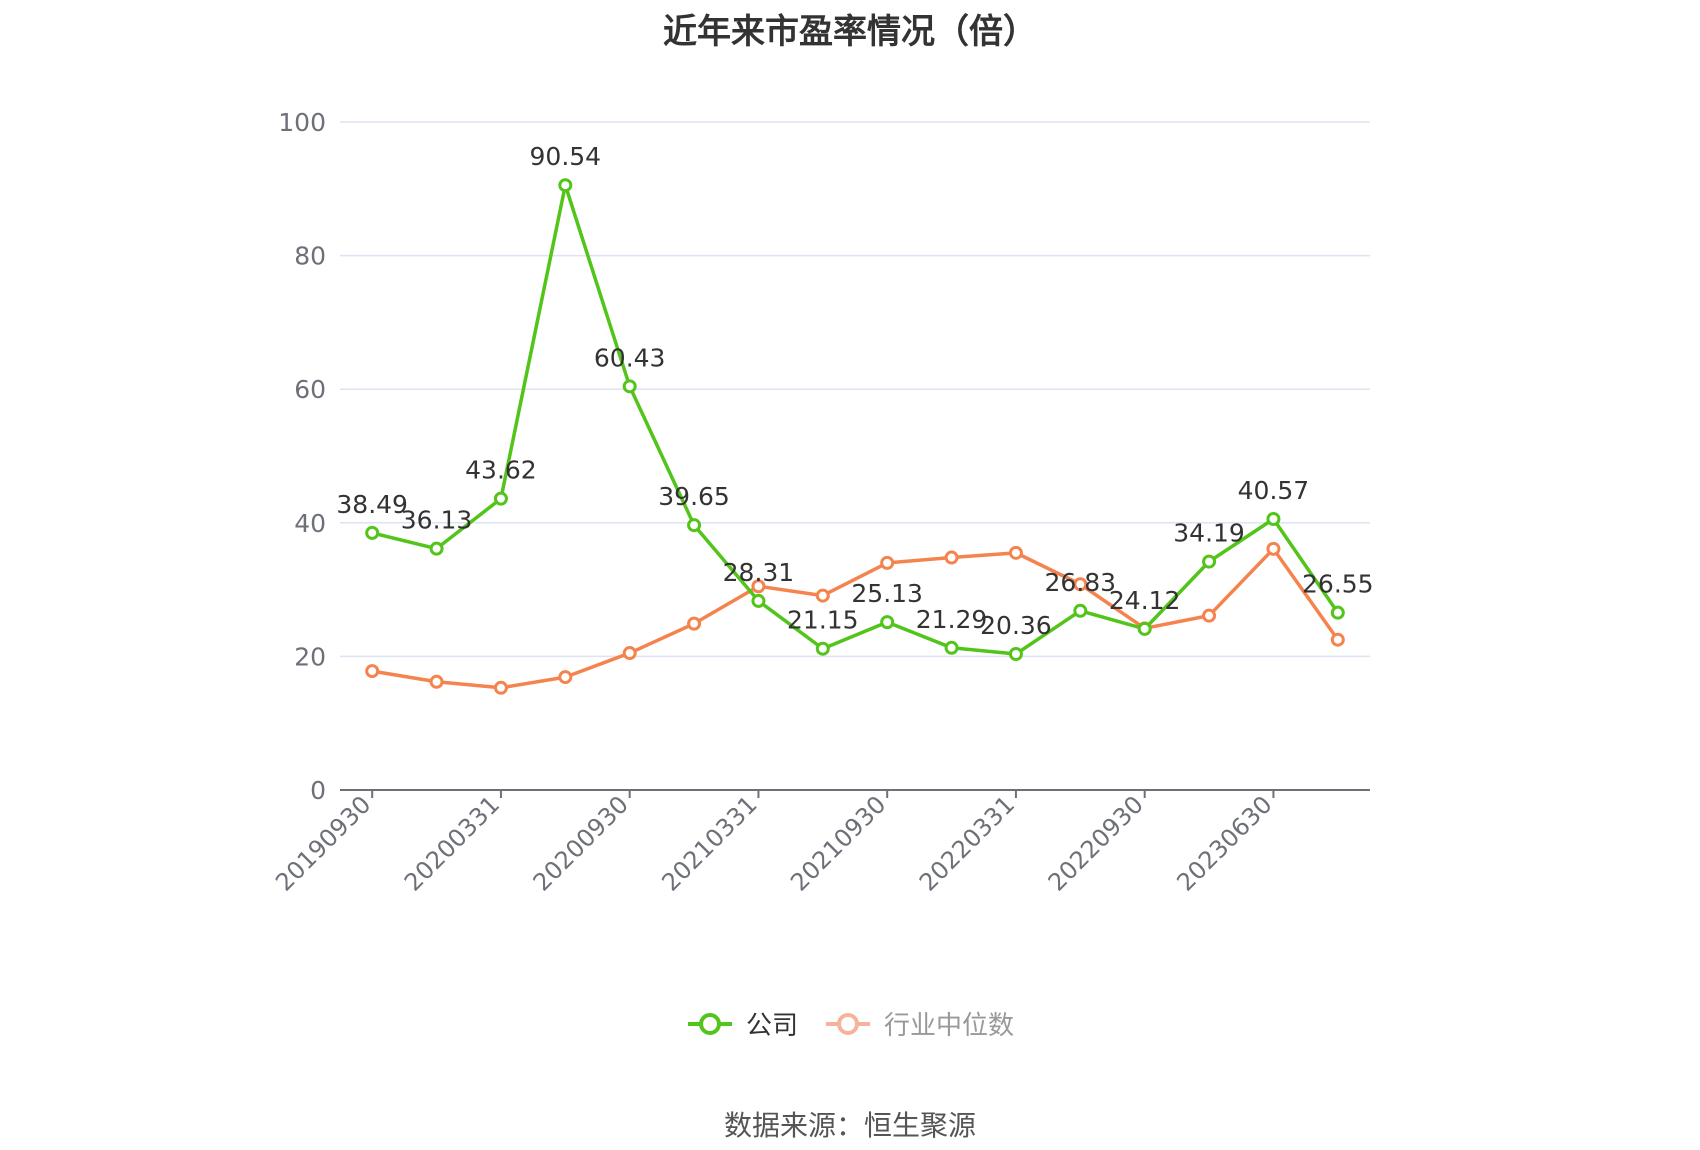 This screenshot has height=1150, width=1700. Describe the element at coordinates (630, 357) in the screenshot. I see `data-label: 60.43` at that location.